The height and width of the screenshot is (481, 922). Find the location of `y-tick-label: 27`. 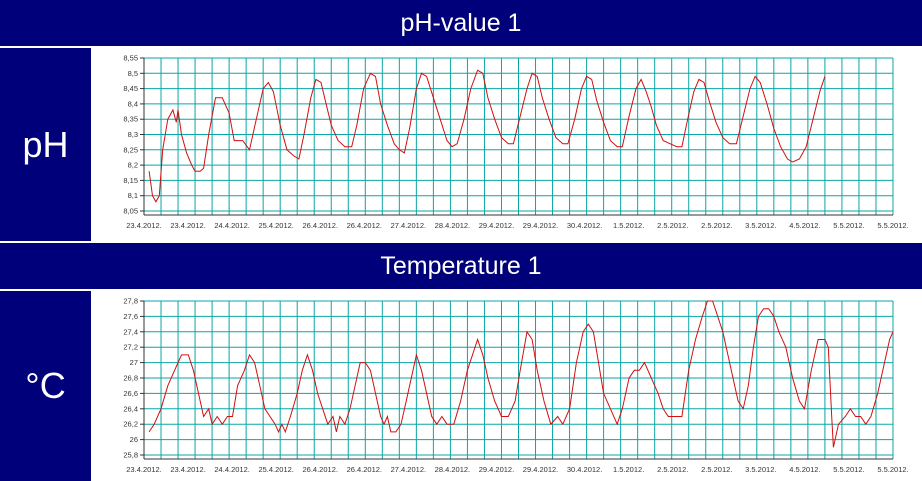

y-tick-label: 27 is located at coordinates (134, 362).